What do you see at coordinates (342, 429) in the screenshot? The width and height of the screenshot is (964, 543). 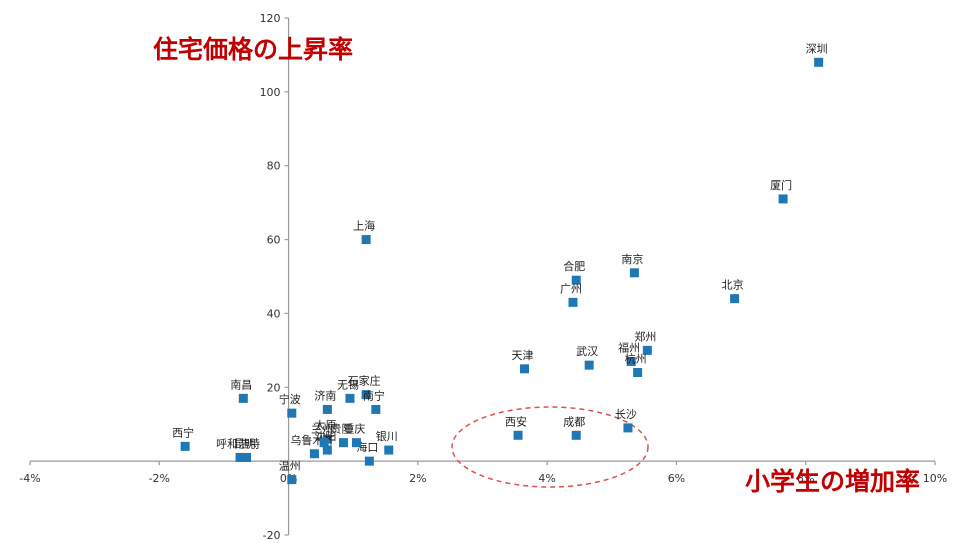 I see `data-point-label: 贵阳` at bounding box center [342, 429].